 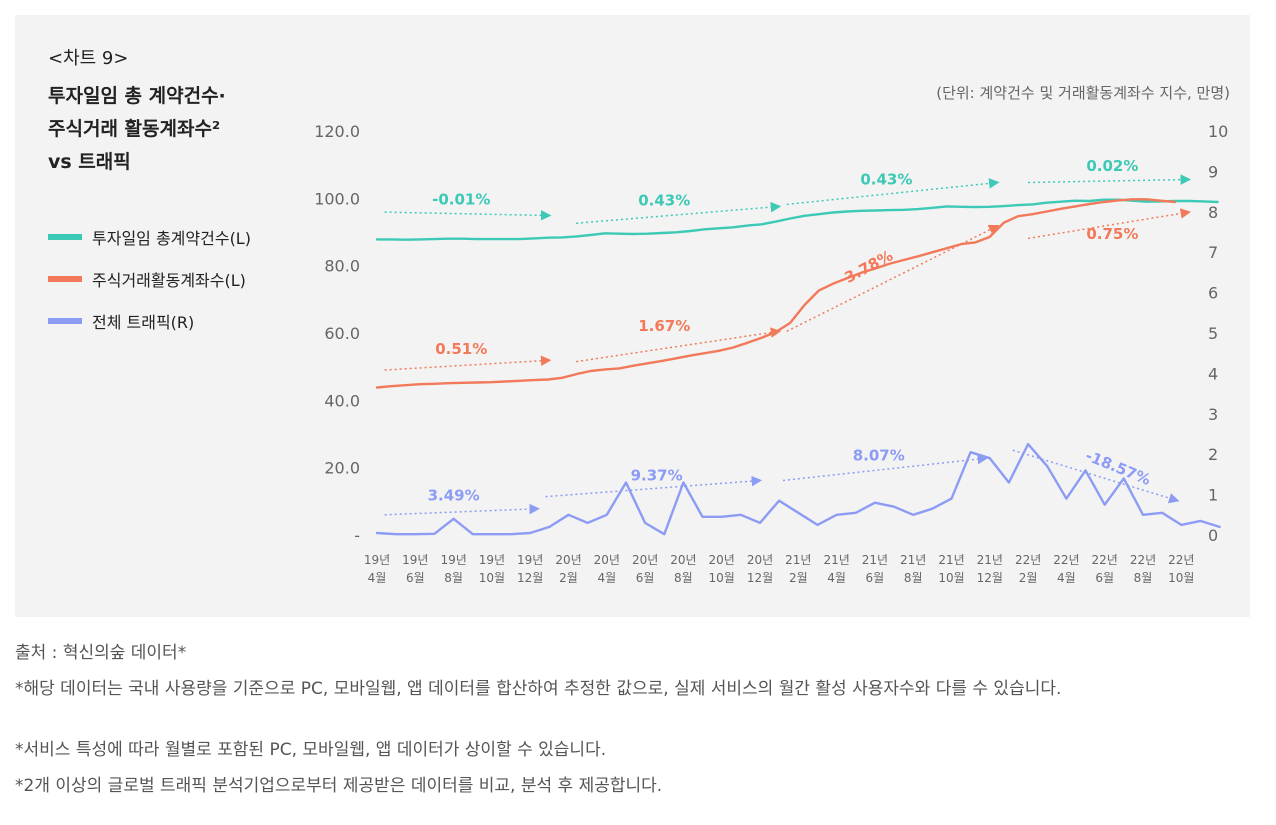 I want to click on growth-label: 0.02%, so click(x=1112, y=166).